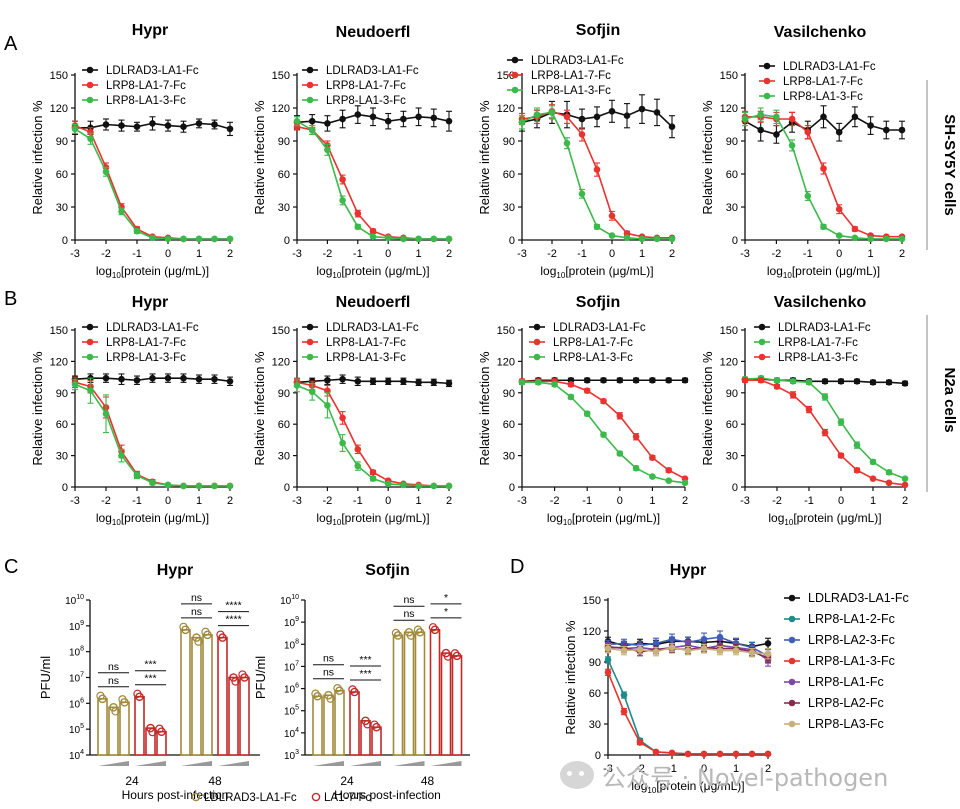 This screenshot has height=809, width=960. What do you see at coordinates (82, 623) in the screenshot?
I see `y-tick-exp: 9` at bounding box center [82, 623].